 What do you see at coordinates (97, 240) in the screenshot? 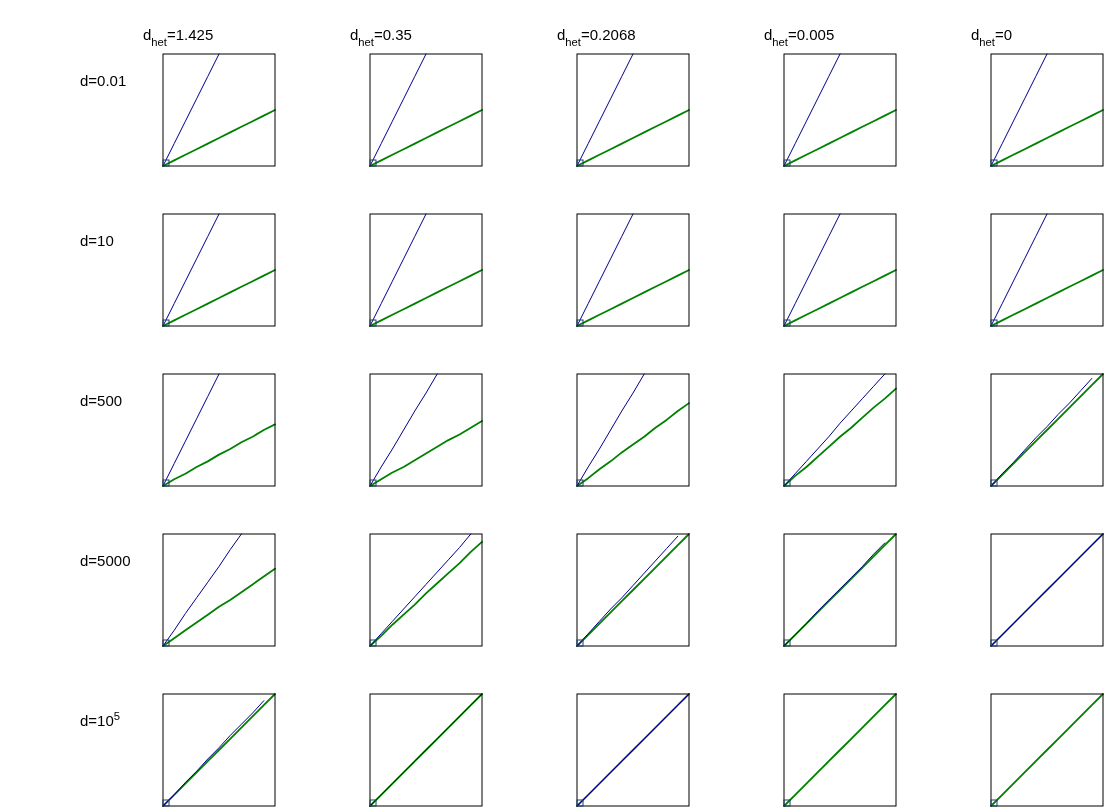
I see `y-axis-title: d=10` at bounding box center [97, 240].